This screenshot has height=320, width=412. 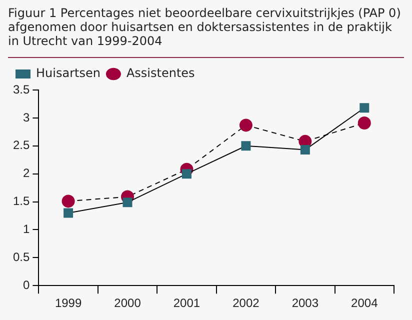 I want to click on x-tick-label: 1999, so click(x=68, y=303).